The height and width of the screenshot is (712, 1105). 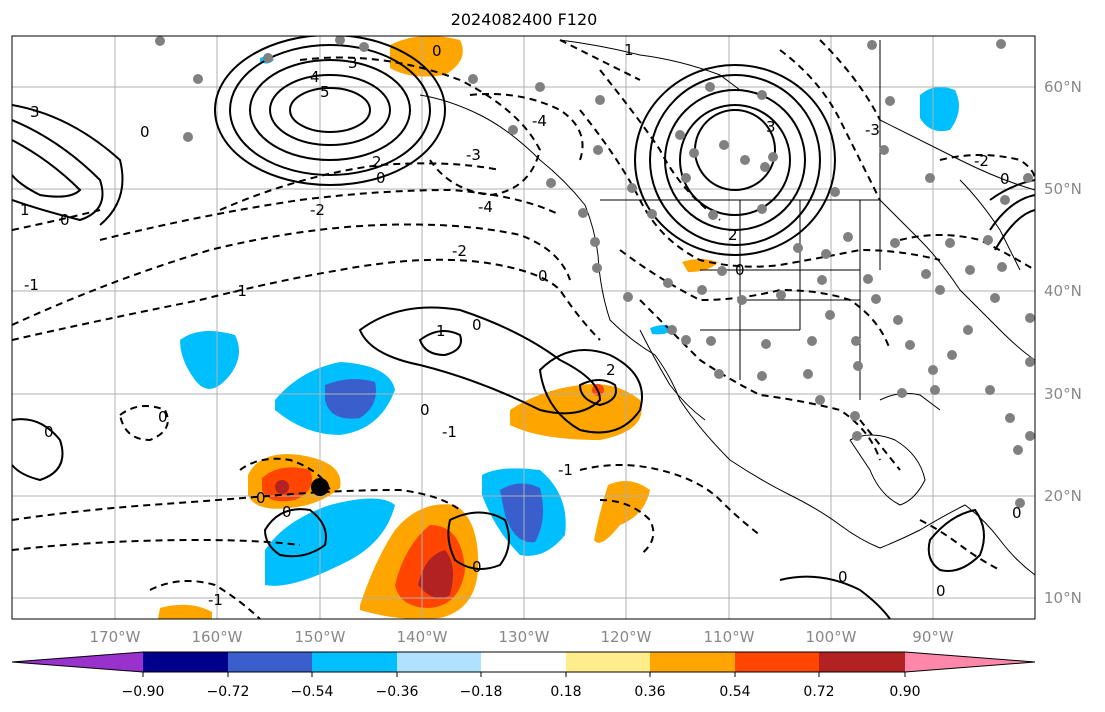 What do you see at coordinates (115, 637) in the screenshot?
I see `lon-tick-label: 170°W` at bounding box center [115, 637].